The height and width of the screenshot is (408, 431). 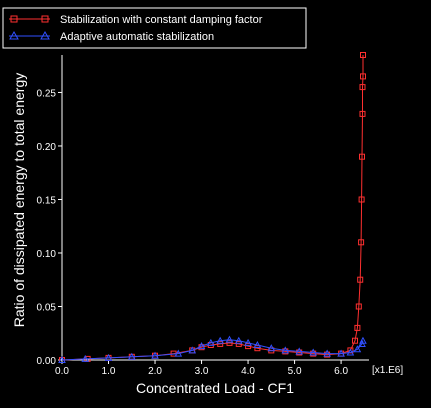 What do you see at coordinates (47, 361) in the screenshot?
I see `y-tick-label: 0.00` at bounding box center [47, 361].